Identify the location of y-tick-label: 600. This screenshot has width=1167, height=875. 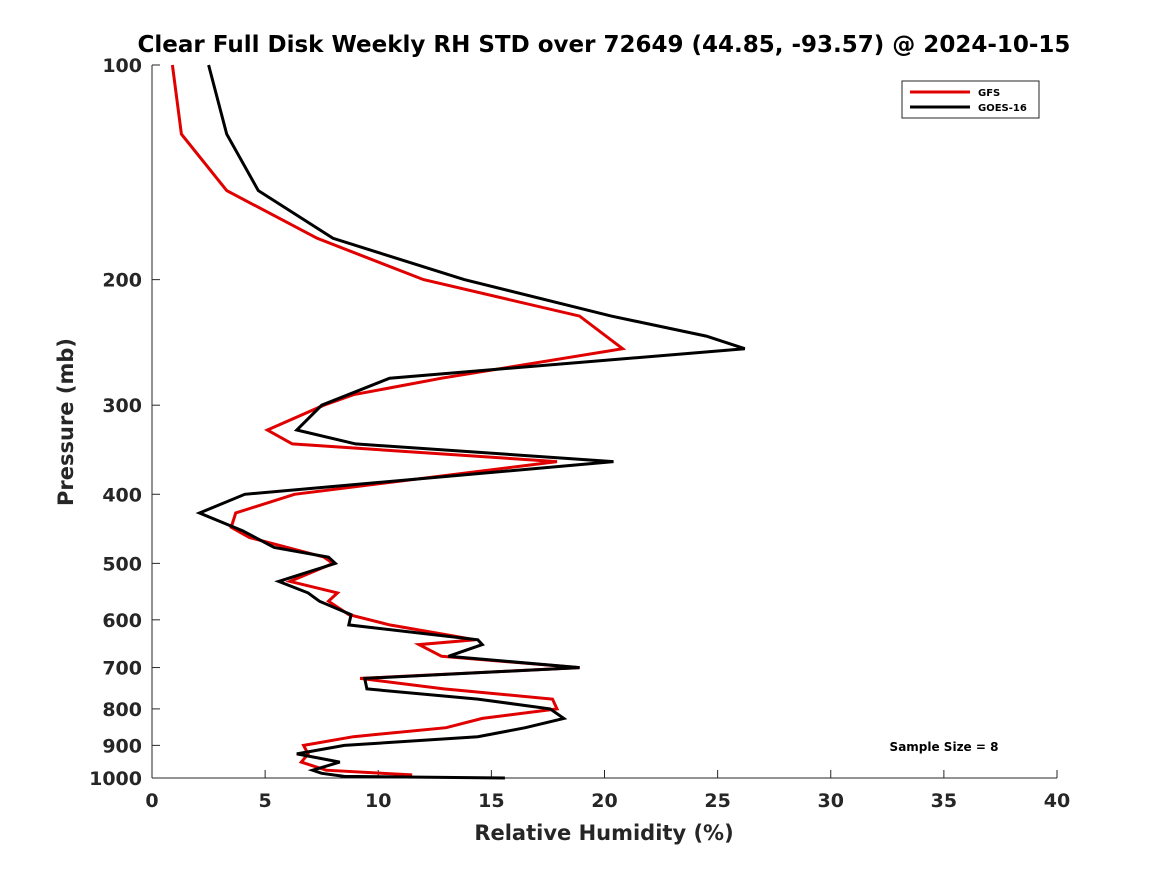
(122, 621).